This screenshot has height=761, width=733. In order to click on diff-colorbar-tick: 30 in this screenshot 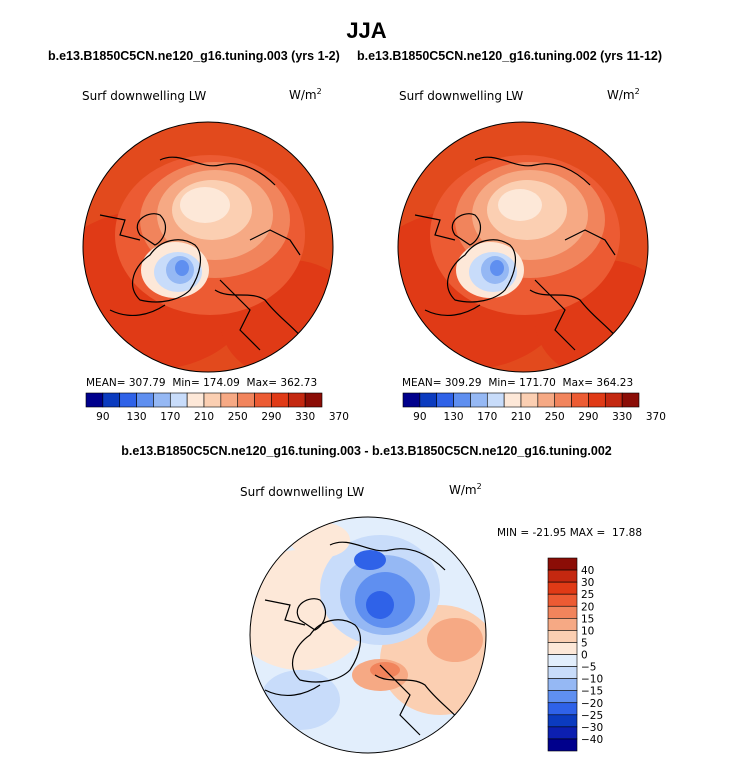, I will do `click(587, 583)`.